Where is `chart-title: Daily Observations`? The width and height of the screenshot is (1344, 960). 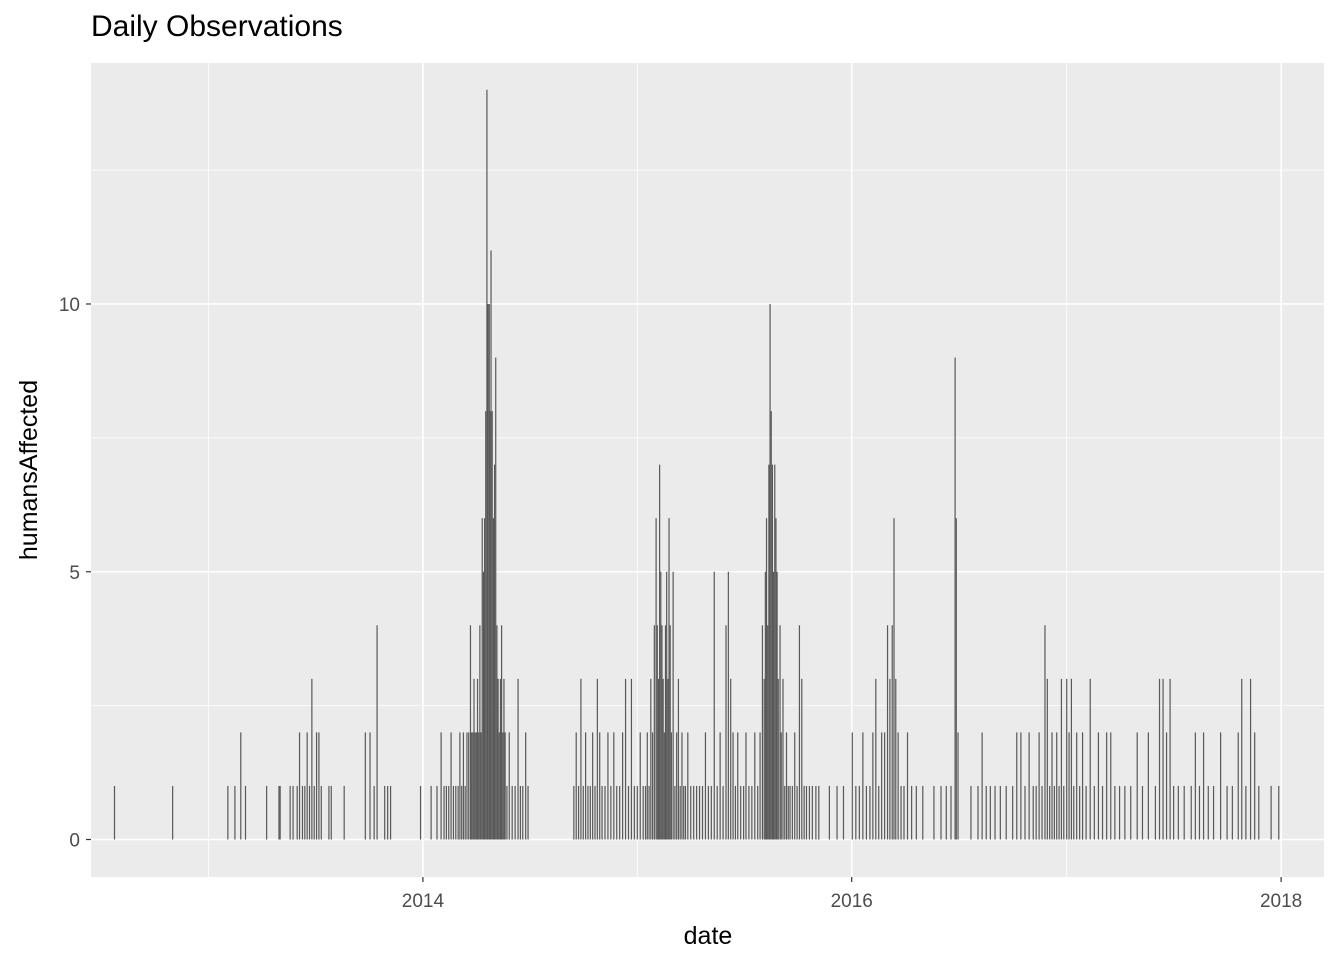
chart-title: Daily Observations is located at coordinates (217, 26).